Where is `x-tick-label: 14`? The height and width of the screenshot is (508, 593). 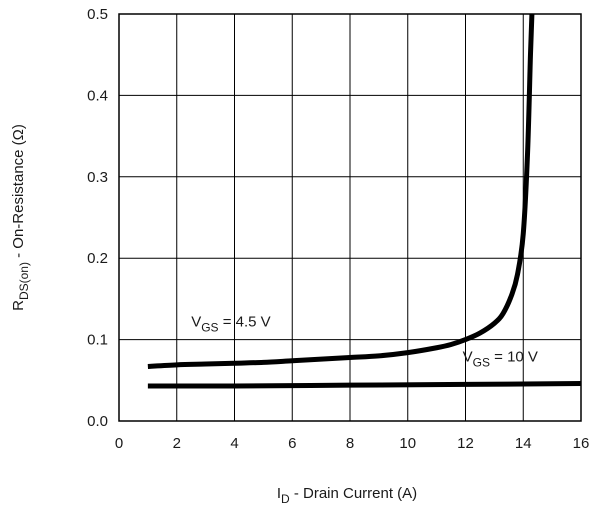
x-tick-label: 14 is located at coordinates (523, 443).